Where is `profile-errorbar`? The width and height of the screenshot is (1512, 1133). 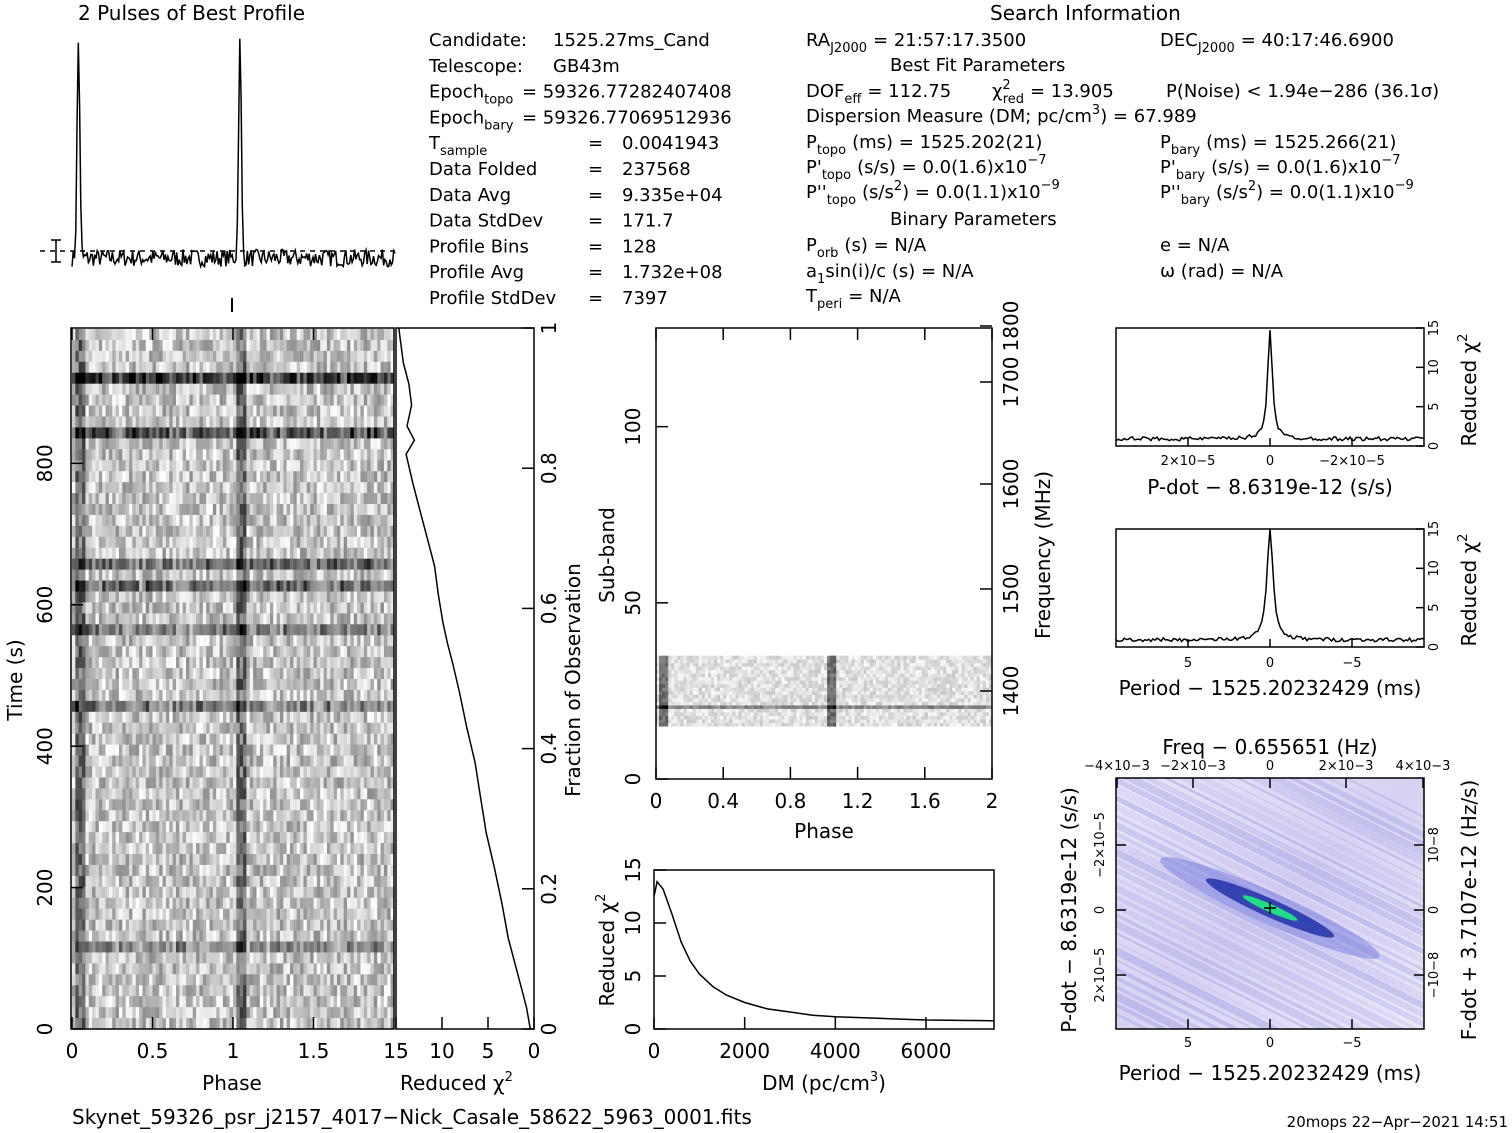
profile-errorbar is located at coordinates (56, 251).